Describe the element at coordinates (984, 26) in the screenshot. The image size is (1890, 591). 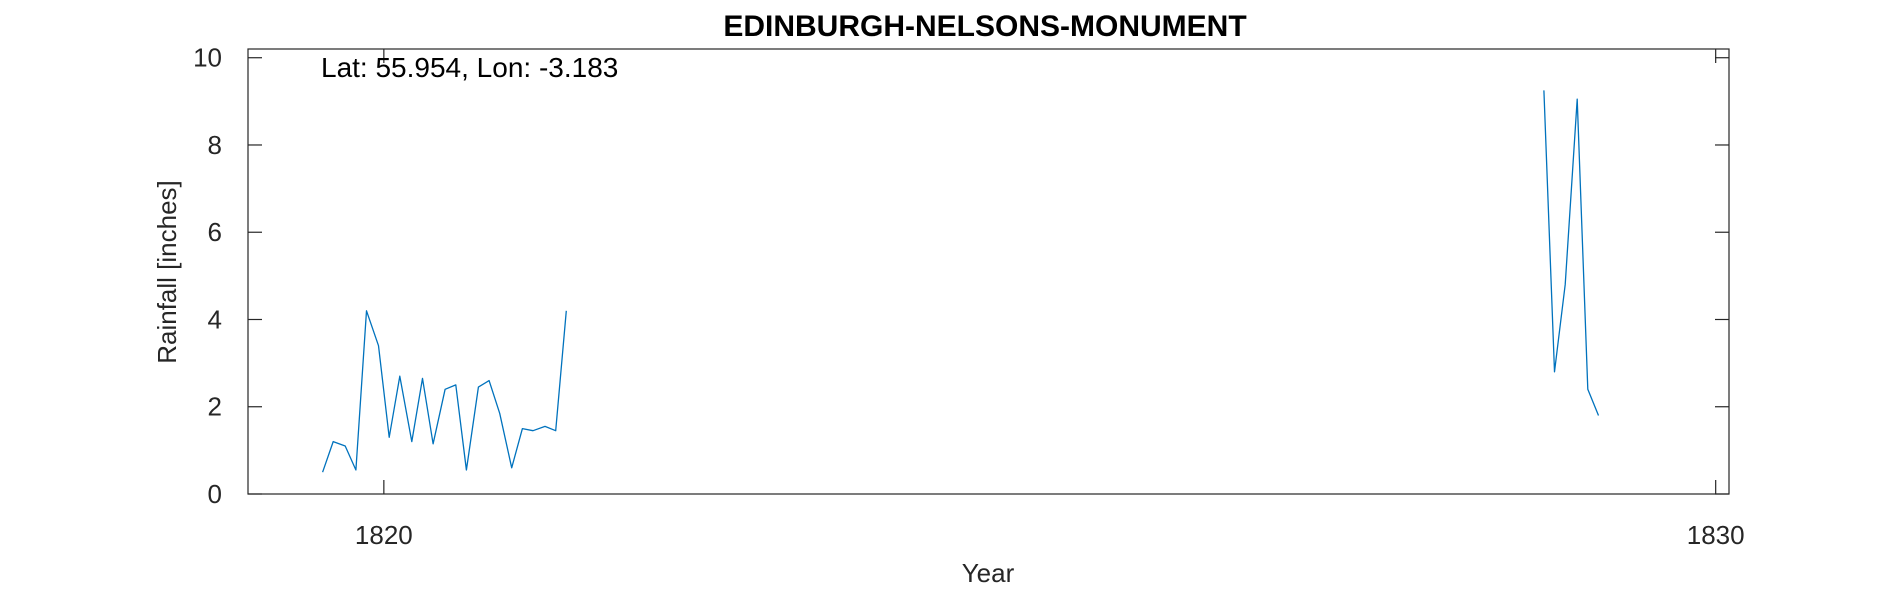
I see `chart-title: EDINBURGH-NELSONS-MONUMENT` at that location.